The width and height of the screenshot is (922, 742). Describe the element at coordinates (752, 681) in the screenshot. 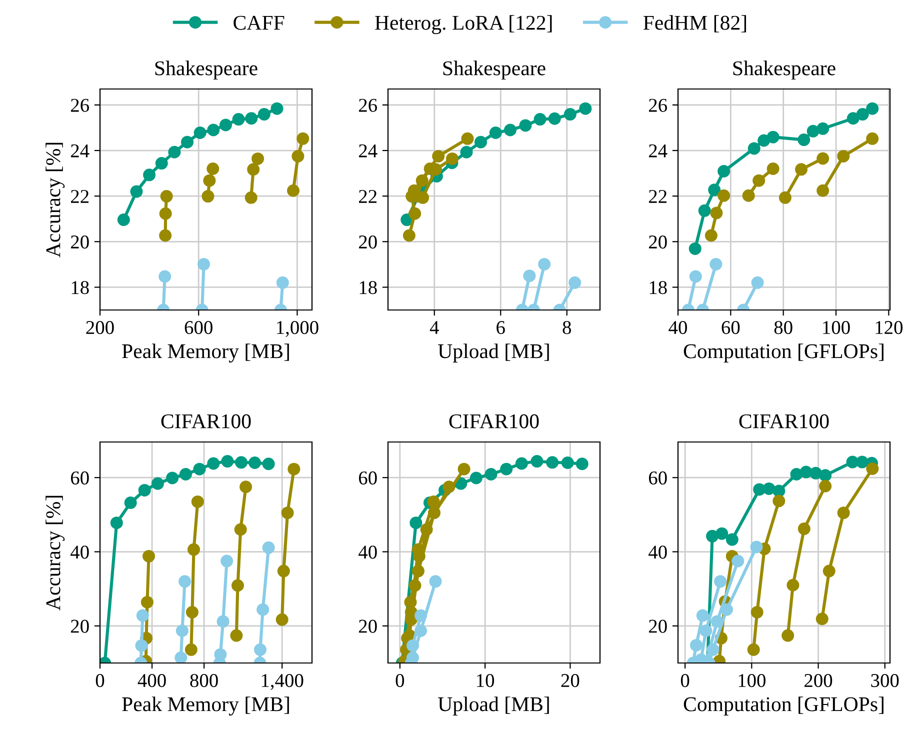

I see `x-tick-label: 100` at that location.